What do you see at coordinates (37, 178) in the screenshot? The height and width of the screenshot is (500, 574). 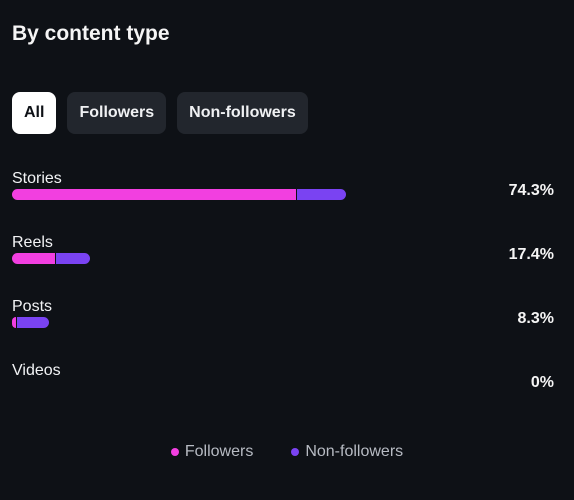 I see `row-label: Stories` at bounding box center [37, 178].